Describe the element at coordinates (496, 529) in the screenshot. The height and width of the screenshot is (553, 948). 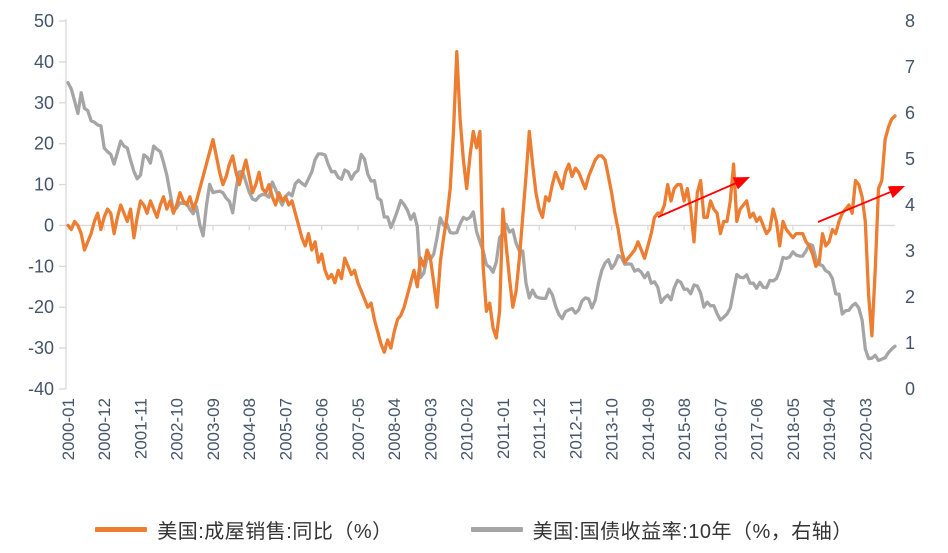
I see `legend-swatch-treasury-yield` at that location.